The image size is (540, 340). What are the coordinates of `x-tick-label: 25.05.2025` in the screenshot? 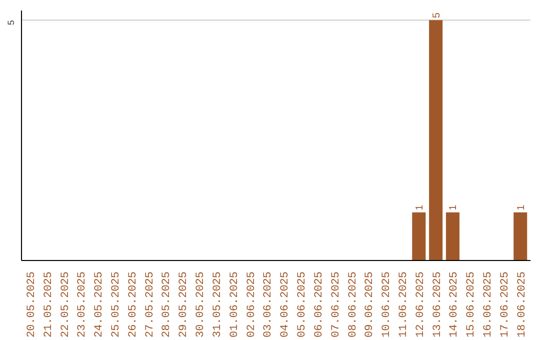 It's located at (116, 304).